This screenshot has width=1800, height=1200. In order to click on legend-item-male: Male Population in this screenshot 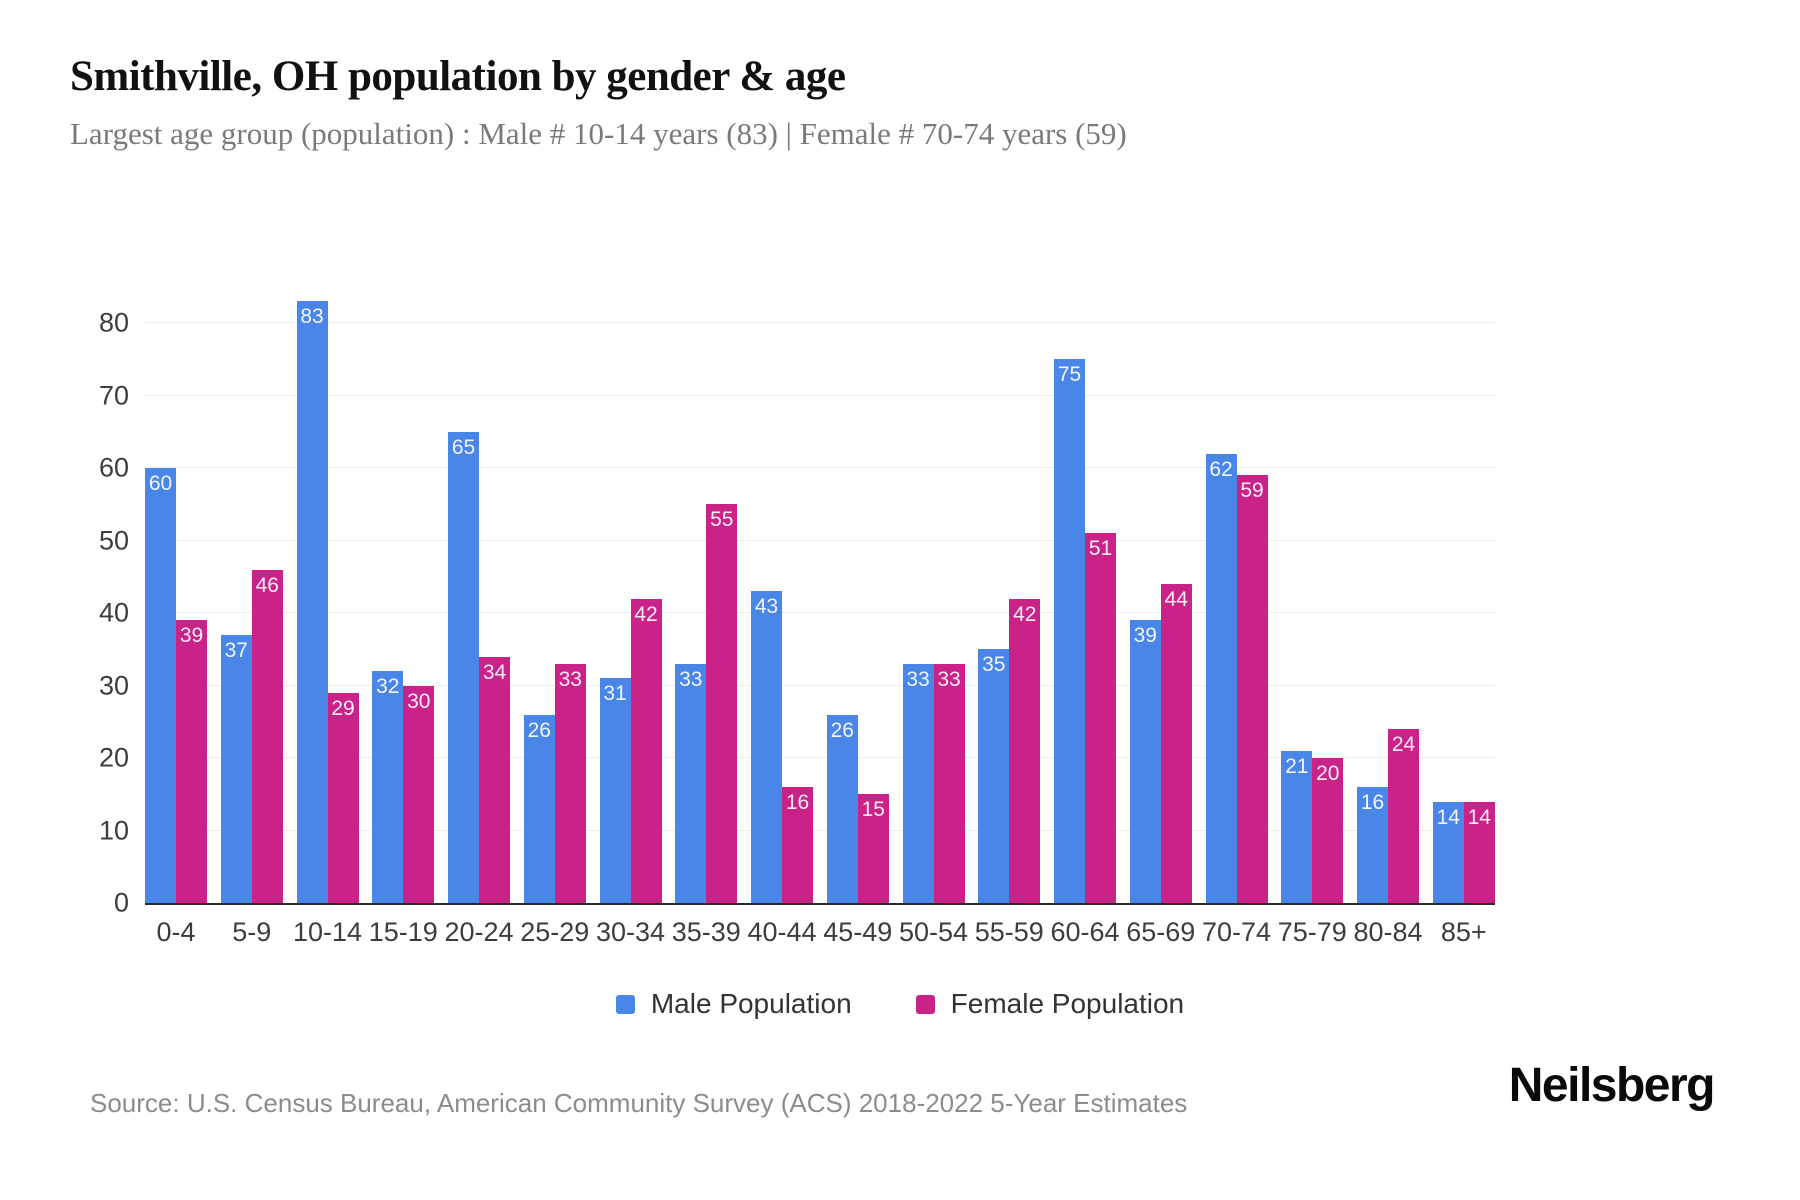, I will do `click(733, 1004)`.